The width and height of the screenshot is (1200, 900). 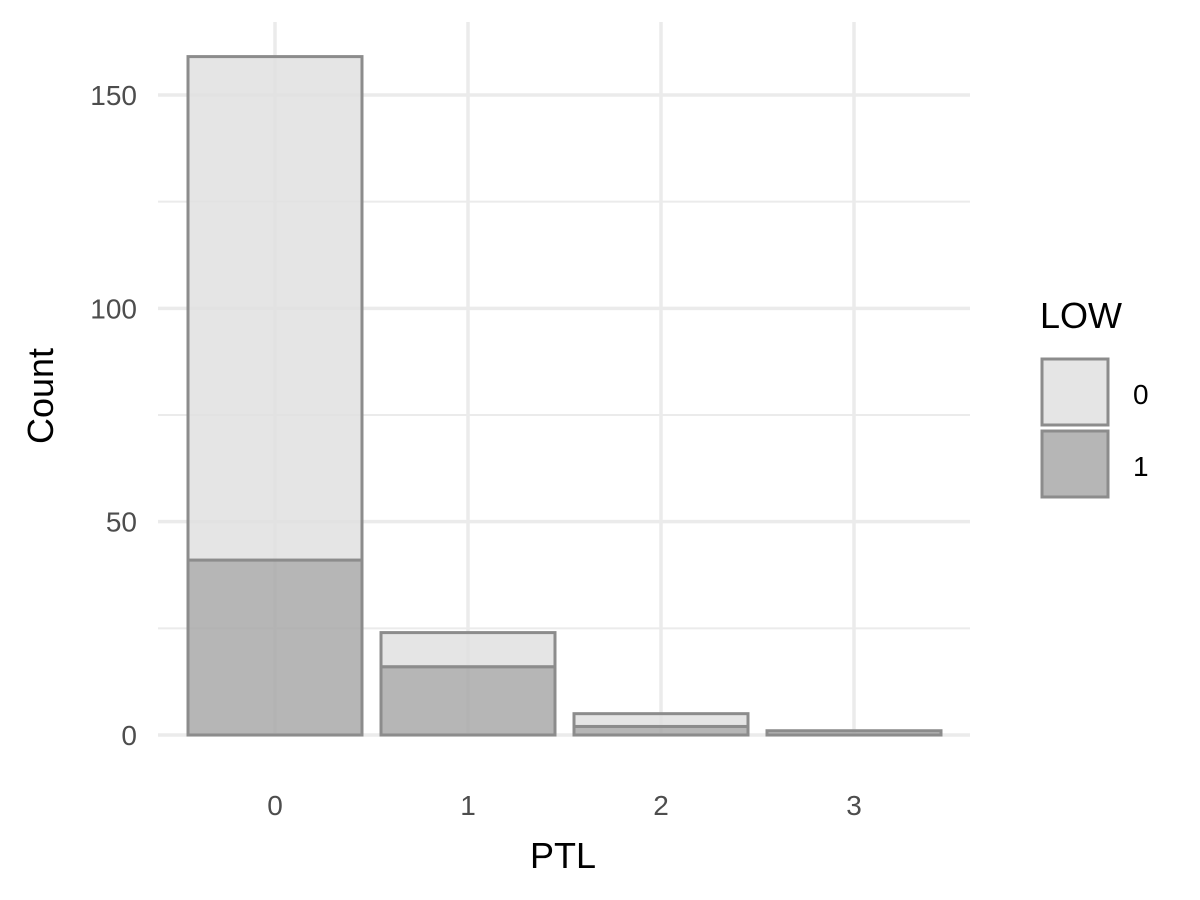 I want to click on x-axis-ticks: 0 1 2 3, so click(x=564, y=805).